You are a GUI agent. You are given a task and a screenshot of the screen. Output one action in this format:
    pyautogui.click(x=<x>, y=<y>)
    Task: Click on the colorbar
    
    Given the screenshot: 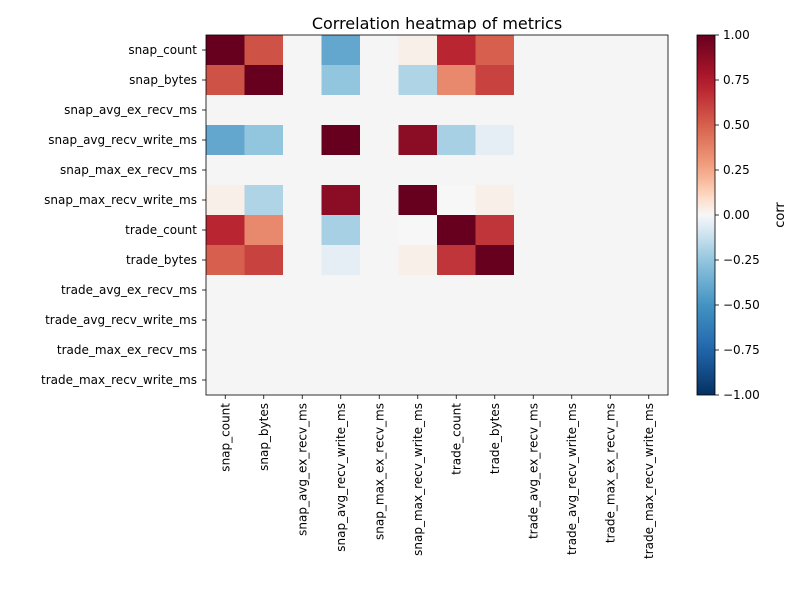 What is the action you would take?
    pyautogui.click(x=706, y=215)
    